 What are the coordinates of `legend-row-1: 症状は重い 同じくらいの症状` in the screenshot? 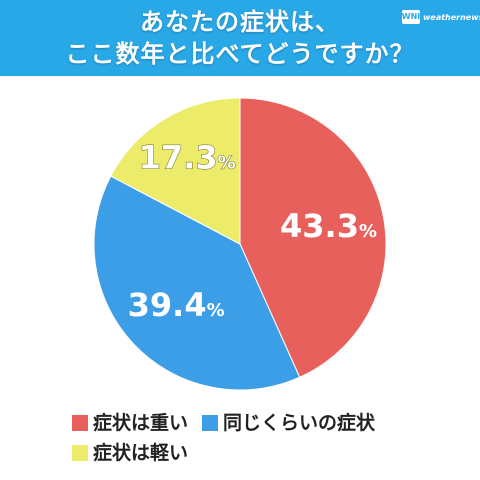 It's located at (262, 423).